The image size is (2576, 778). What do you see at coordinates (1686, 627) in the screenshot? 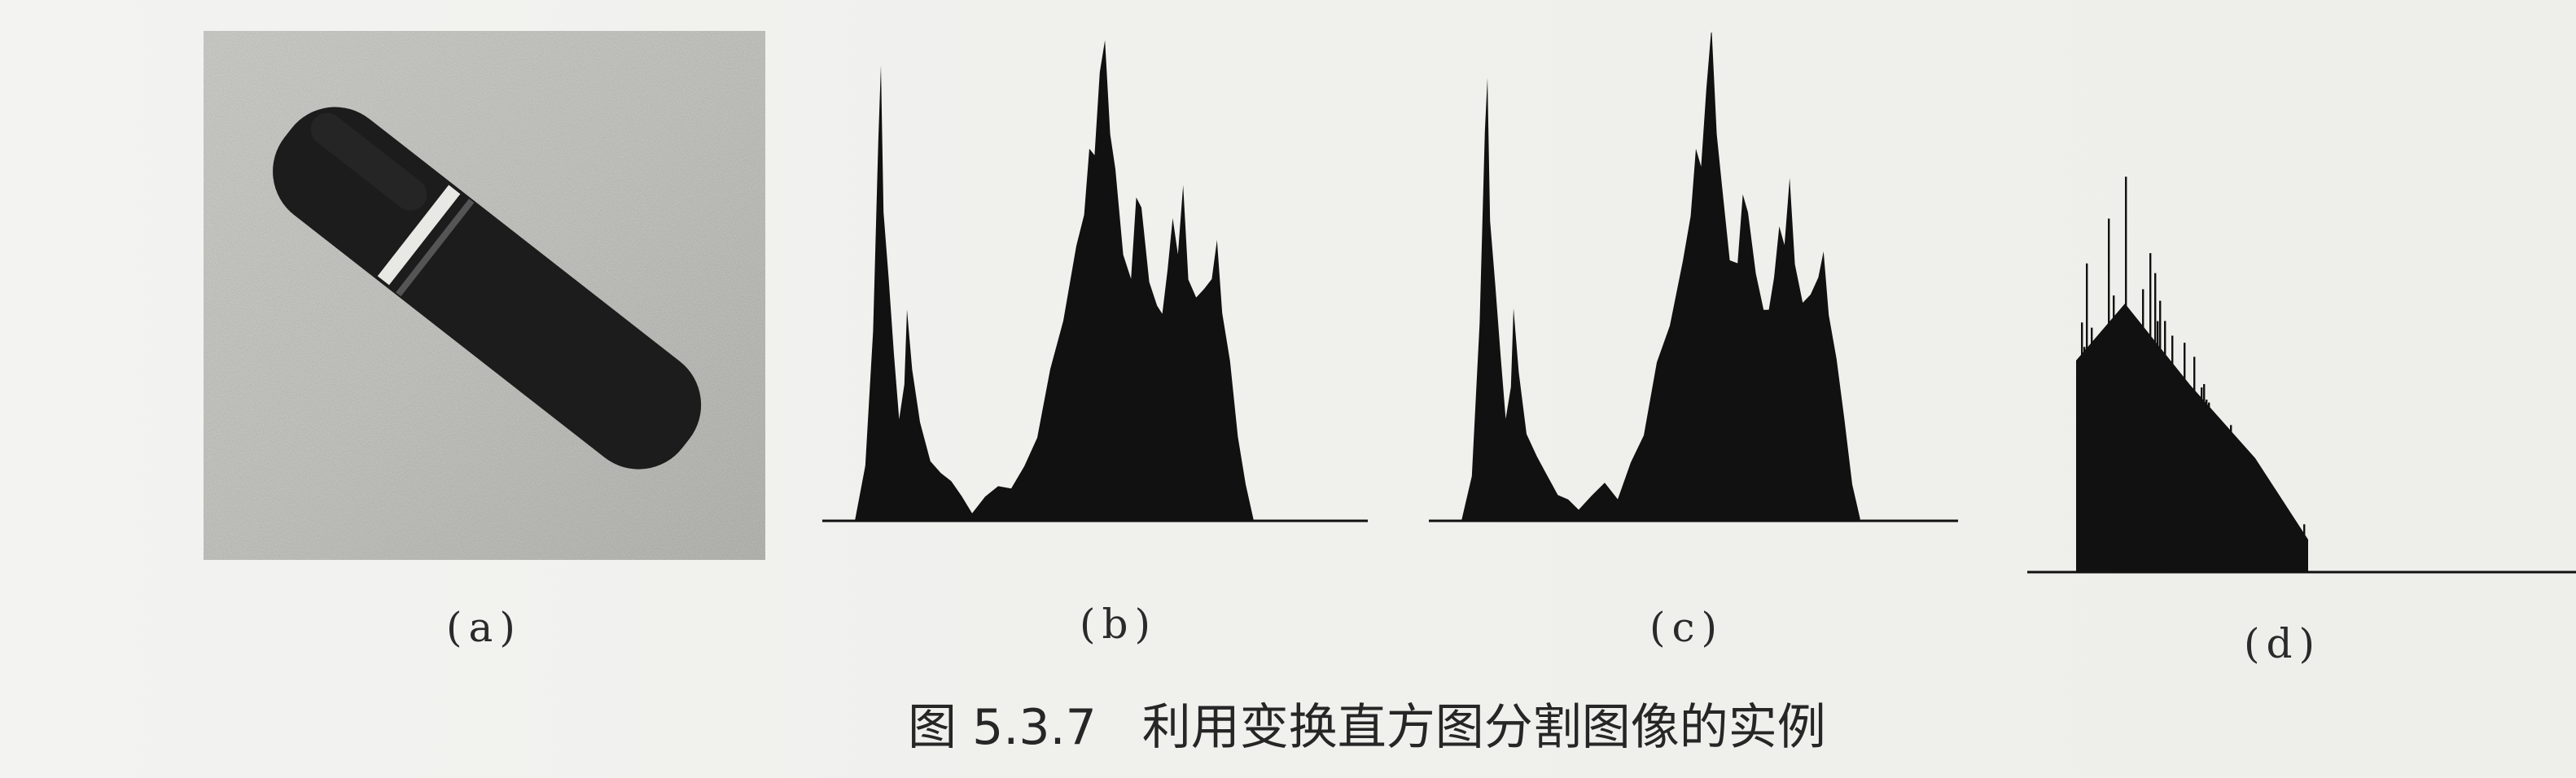
I see `panel-label-c: (c)` at bounding box center [1686, 627].